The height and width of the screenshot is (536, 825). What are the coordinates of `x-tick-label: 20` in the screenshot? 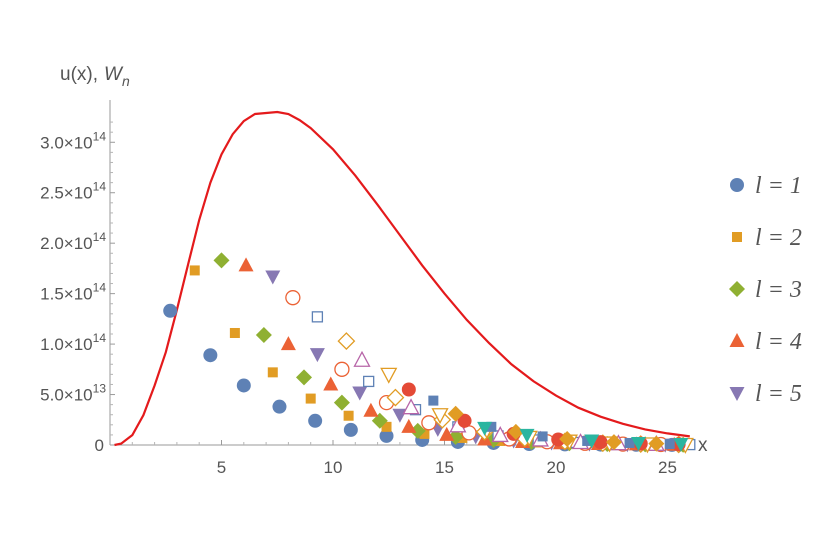 It's located at (556, 467).